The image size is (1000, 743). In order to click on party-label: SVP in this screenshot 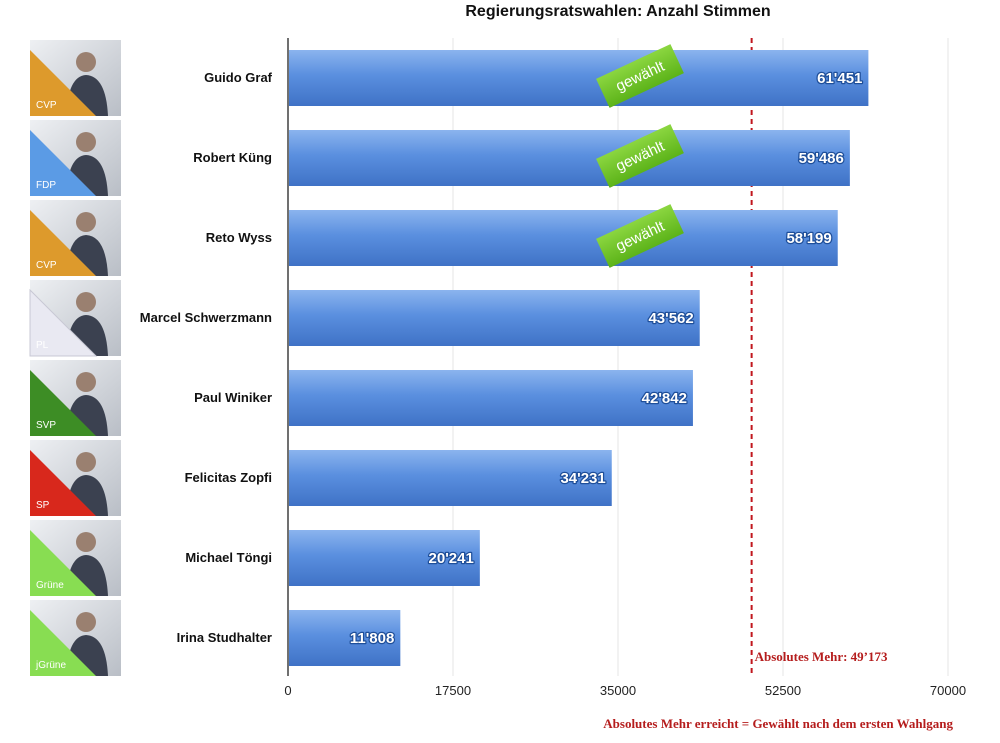, I will do `click(46, 425)`.